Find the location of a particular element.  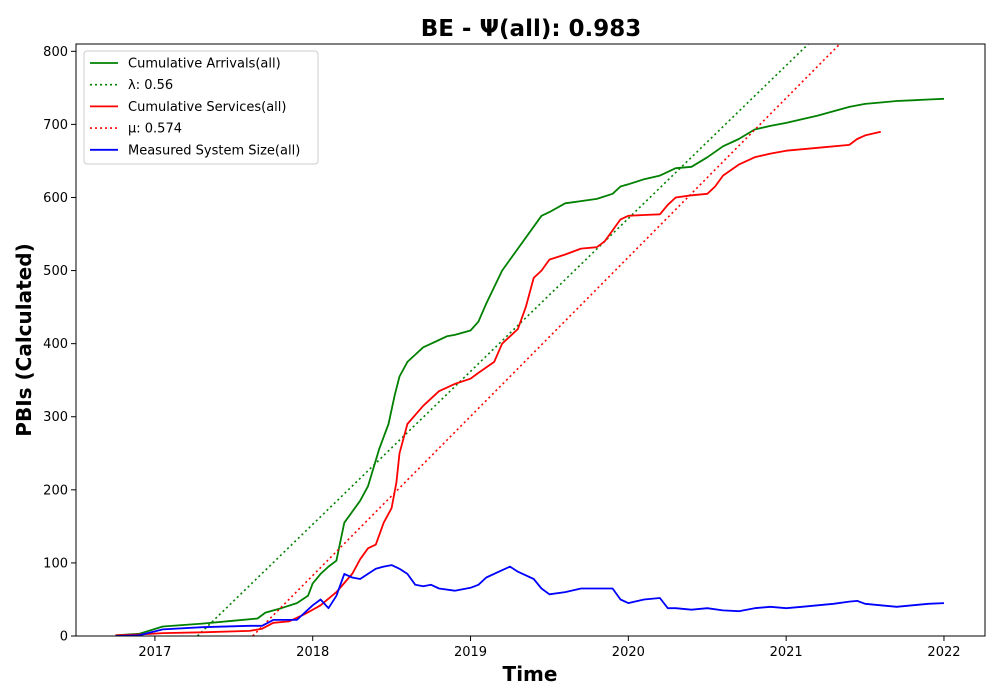

legend-label-3: μ: 0.574 is located at coordinates (155, 129).